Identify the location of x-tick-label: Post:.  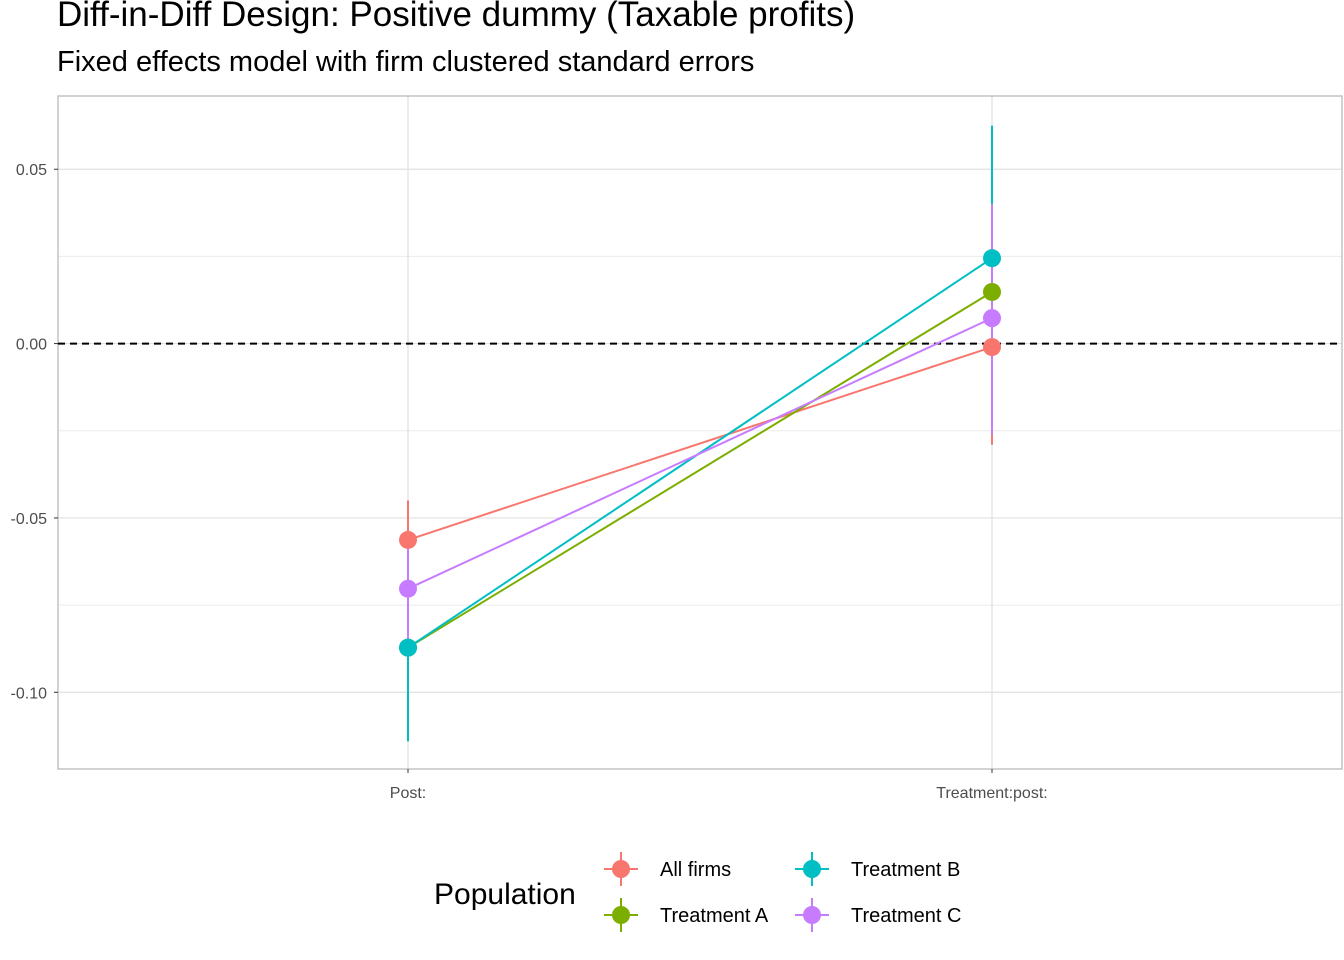
(408, 793).